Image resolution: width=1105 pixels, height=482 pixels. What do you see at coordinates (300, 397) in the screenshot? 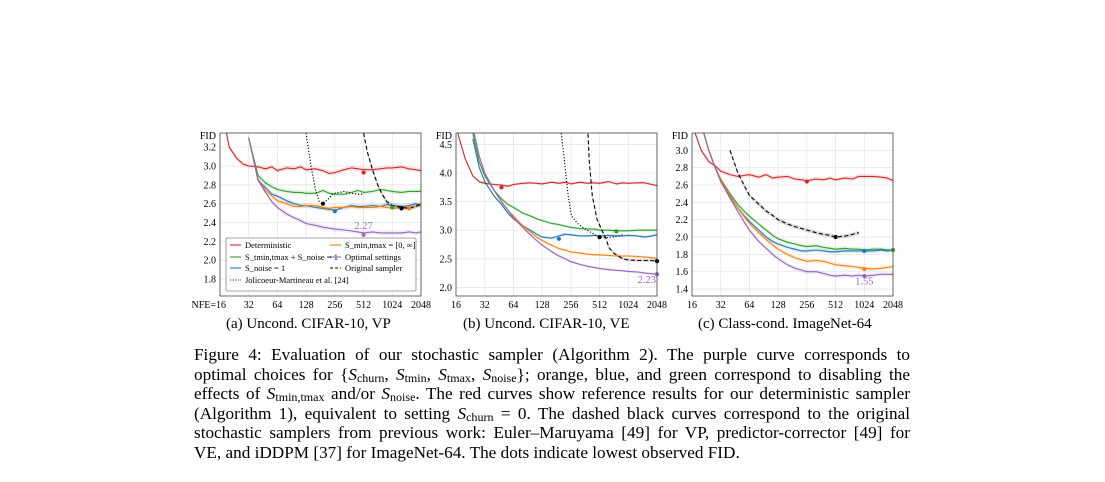
I see `math-sub: tmin,tmax` at bounding box center [300, 397].